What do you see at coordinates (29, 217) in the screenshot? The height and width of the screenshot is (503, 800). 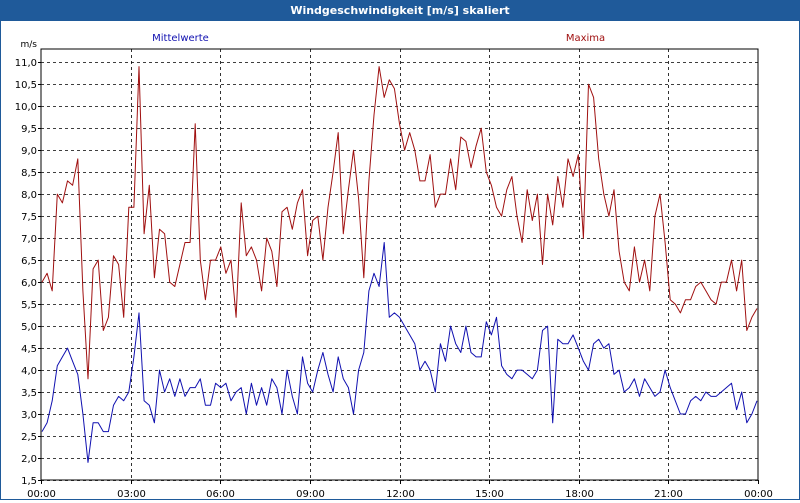 I see `y-tick-label: 7,5` at bounding box center [29, 217].